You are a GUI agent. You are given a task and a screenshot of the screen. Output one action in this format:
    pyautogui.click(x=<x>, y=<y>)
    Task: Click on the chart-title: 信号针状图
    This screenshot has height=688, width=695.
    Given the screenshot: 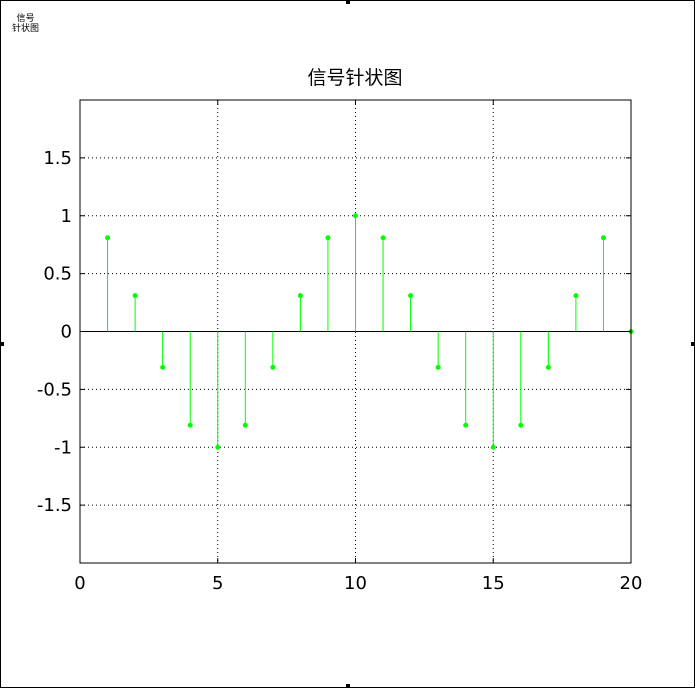 What is the action you would take?
    pyautogui.click(x=354, y=78)
    